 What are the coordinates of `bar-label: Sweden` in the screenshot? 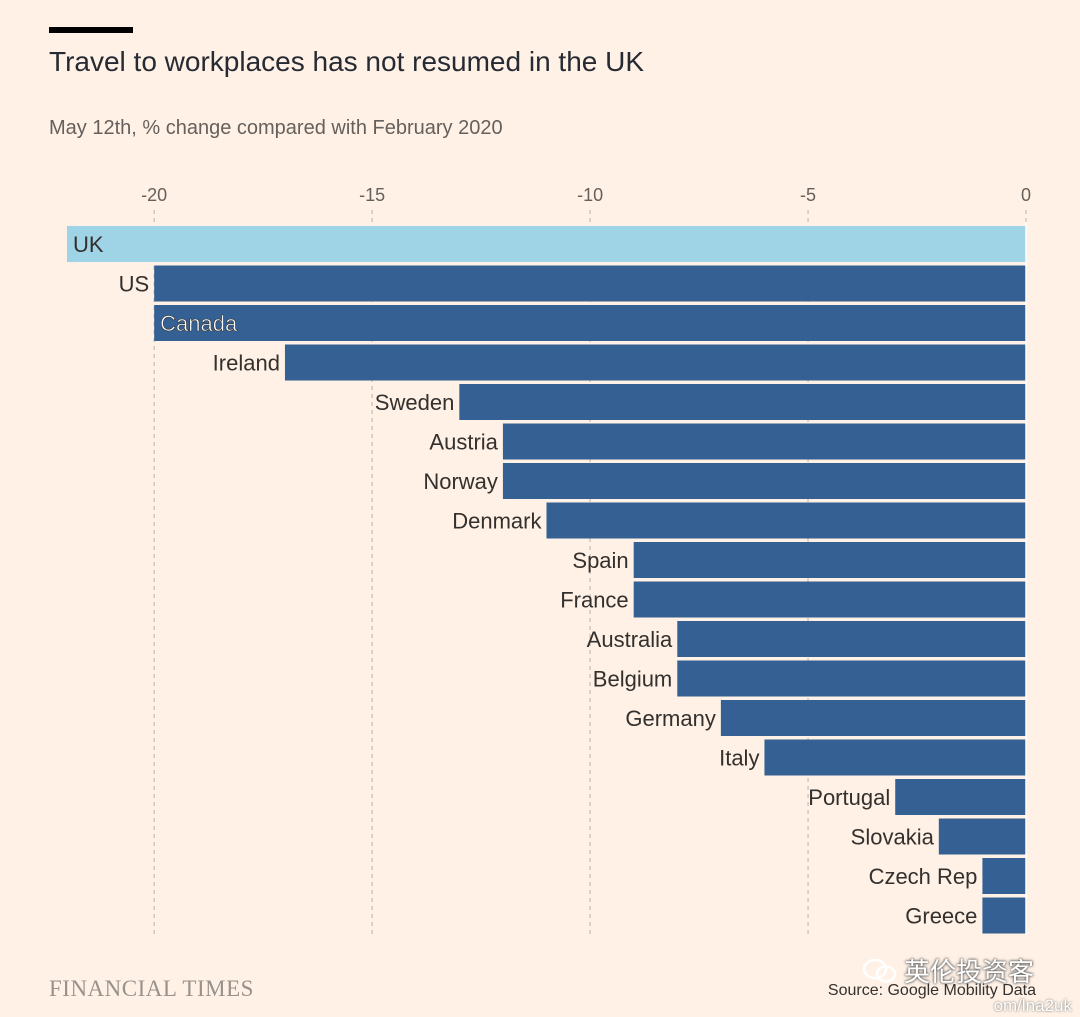 It's located at (415, 402).